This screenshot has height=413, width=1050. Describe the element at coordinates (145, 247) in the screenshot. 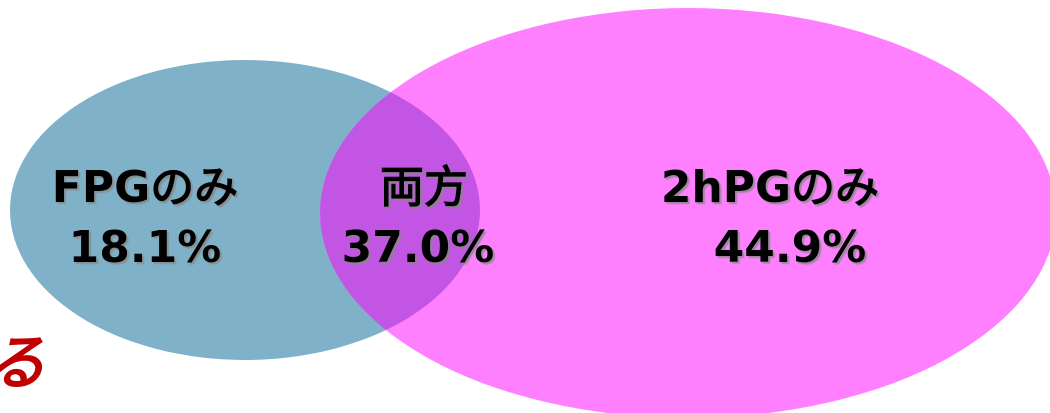

I see `region-value: 18.1%` at that location.